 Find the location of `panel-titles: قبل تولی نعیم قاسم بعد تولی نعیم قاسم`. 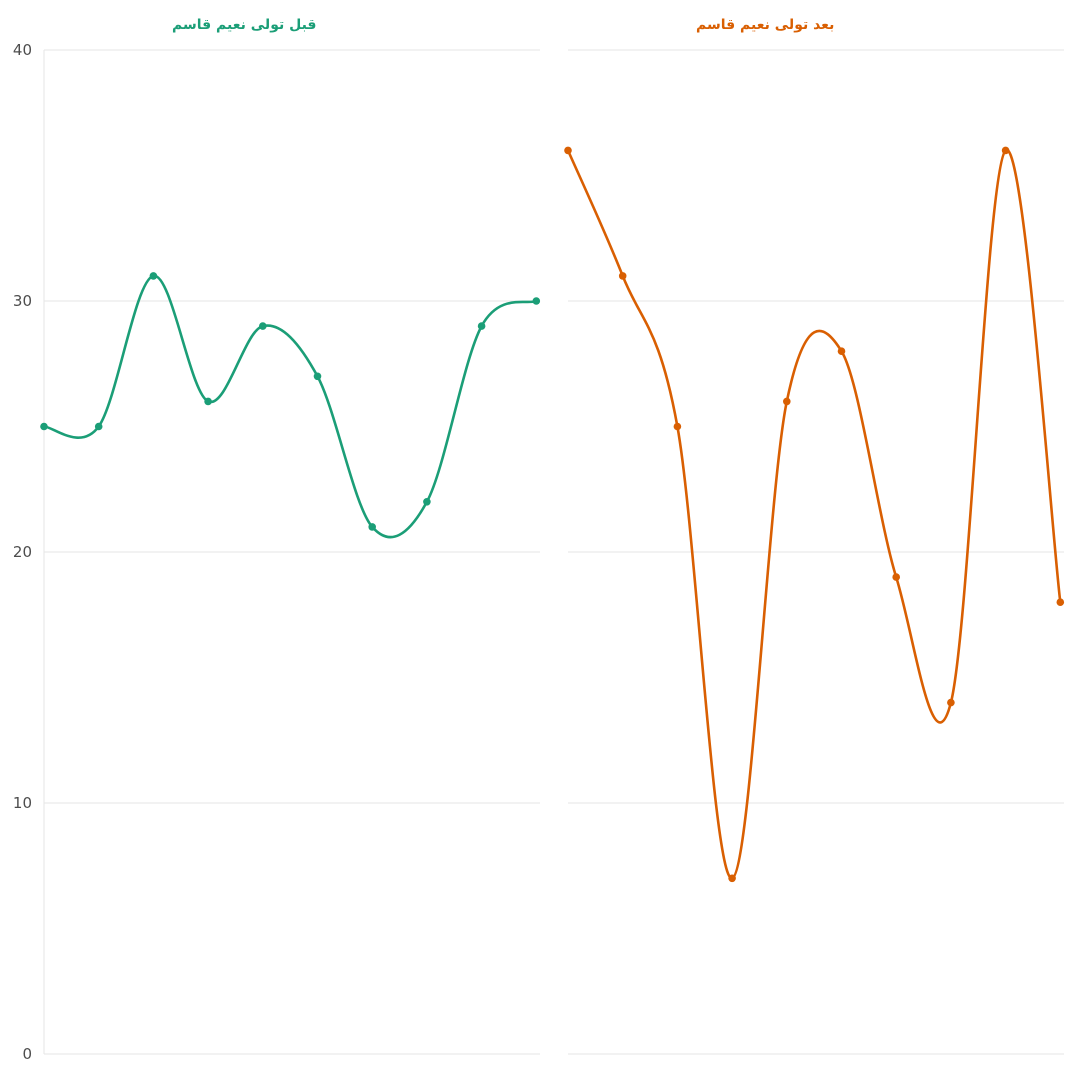

panel-titles: قبل تولی نعیم قاسم بعد تولی نعیم قاسم is located at coordinates (503, 25).